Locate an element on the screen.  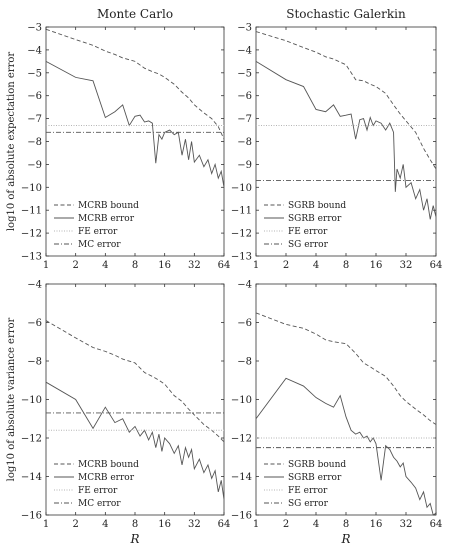
y-tick-label: −11 is located at coordinates (241, 211).